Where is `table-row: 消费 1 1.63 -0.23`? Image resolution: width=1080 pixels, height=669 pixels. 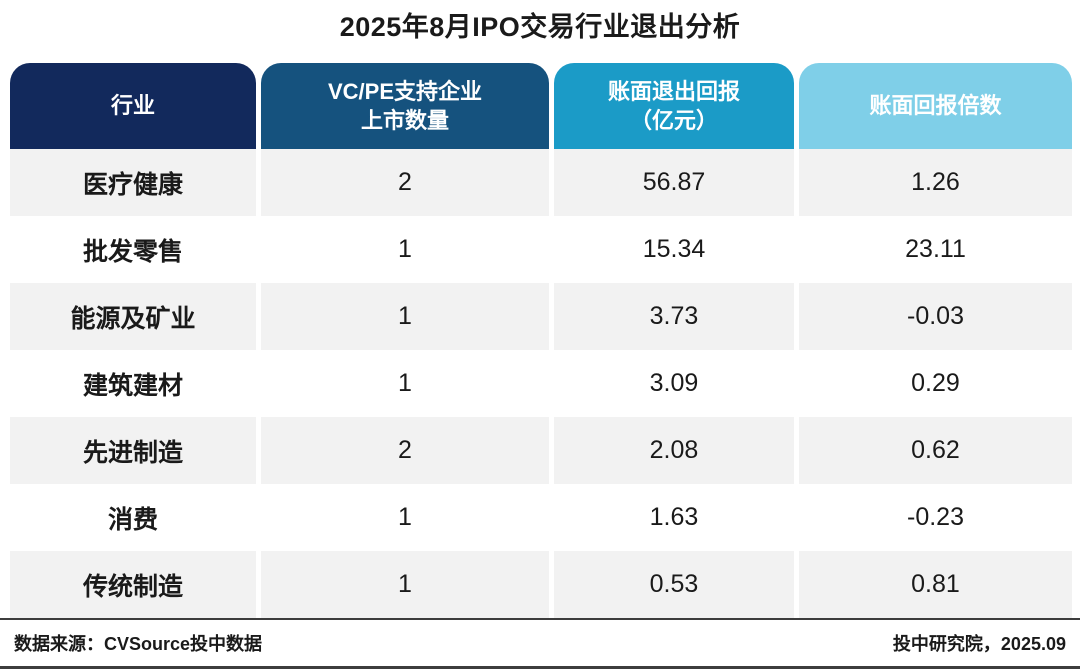
table-row: 消费 1 1.63 -0.23 is located at coordinates (541, 517).